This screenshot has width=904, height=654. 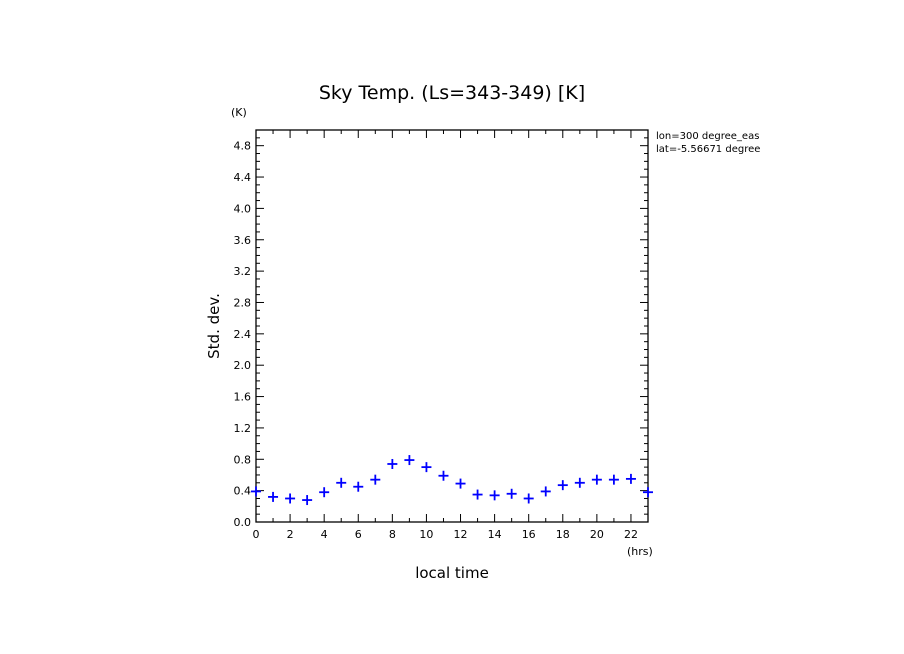 I want to click on data-markers, so click(x=452, y=480).